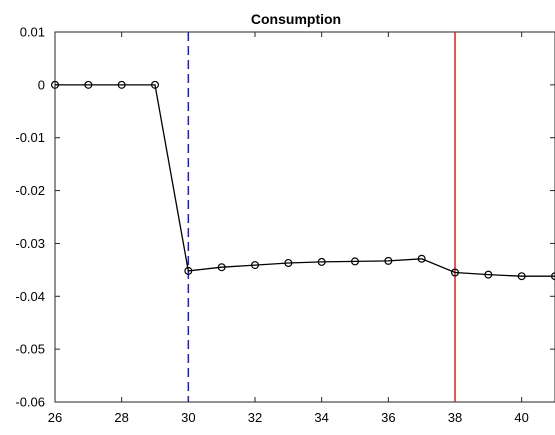 The width and height of the screenshot is (555, 435). I want to click on y-tick-label: 0.01, so click(32, 32).